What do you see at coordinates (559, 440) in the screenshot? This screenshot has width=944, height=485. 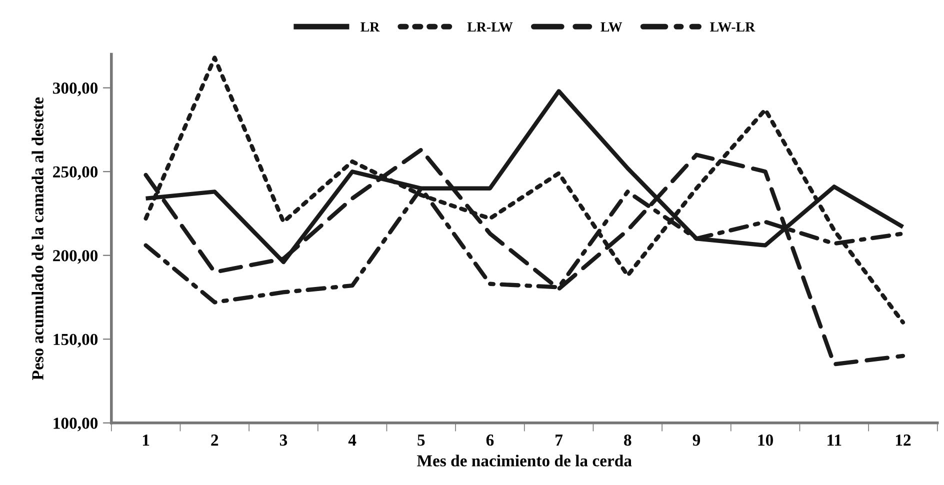 I see `x-tick-label: 7` at bounding box center [559, 440].